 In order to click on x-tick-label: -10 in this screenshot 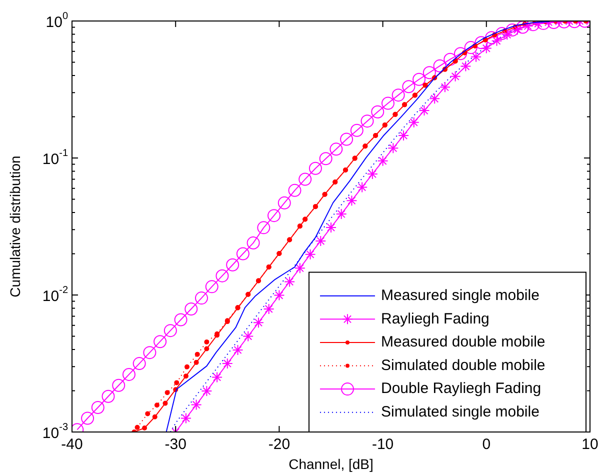, I will do `click(383, 445)`.